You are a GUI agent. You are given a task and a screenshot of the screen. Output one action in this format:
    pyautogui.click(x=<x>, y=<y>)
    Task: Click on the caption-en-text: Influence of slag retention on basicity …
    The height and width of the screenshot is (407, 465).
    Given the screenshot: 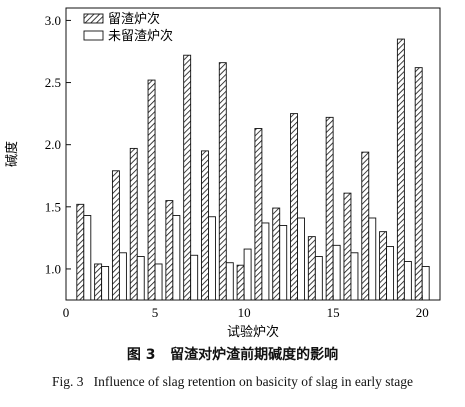 What is the action you would take?
    pyautogui.click(x=253, y=381)
    